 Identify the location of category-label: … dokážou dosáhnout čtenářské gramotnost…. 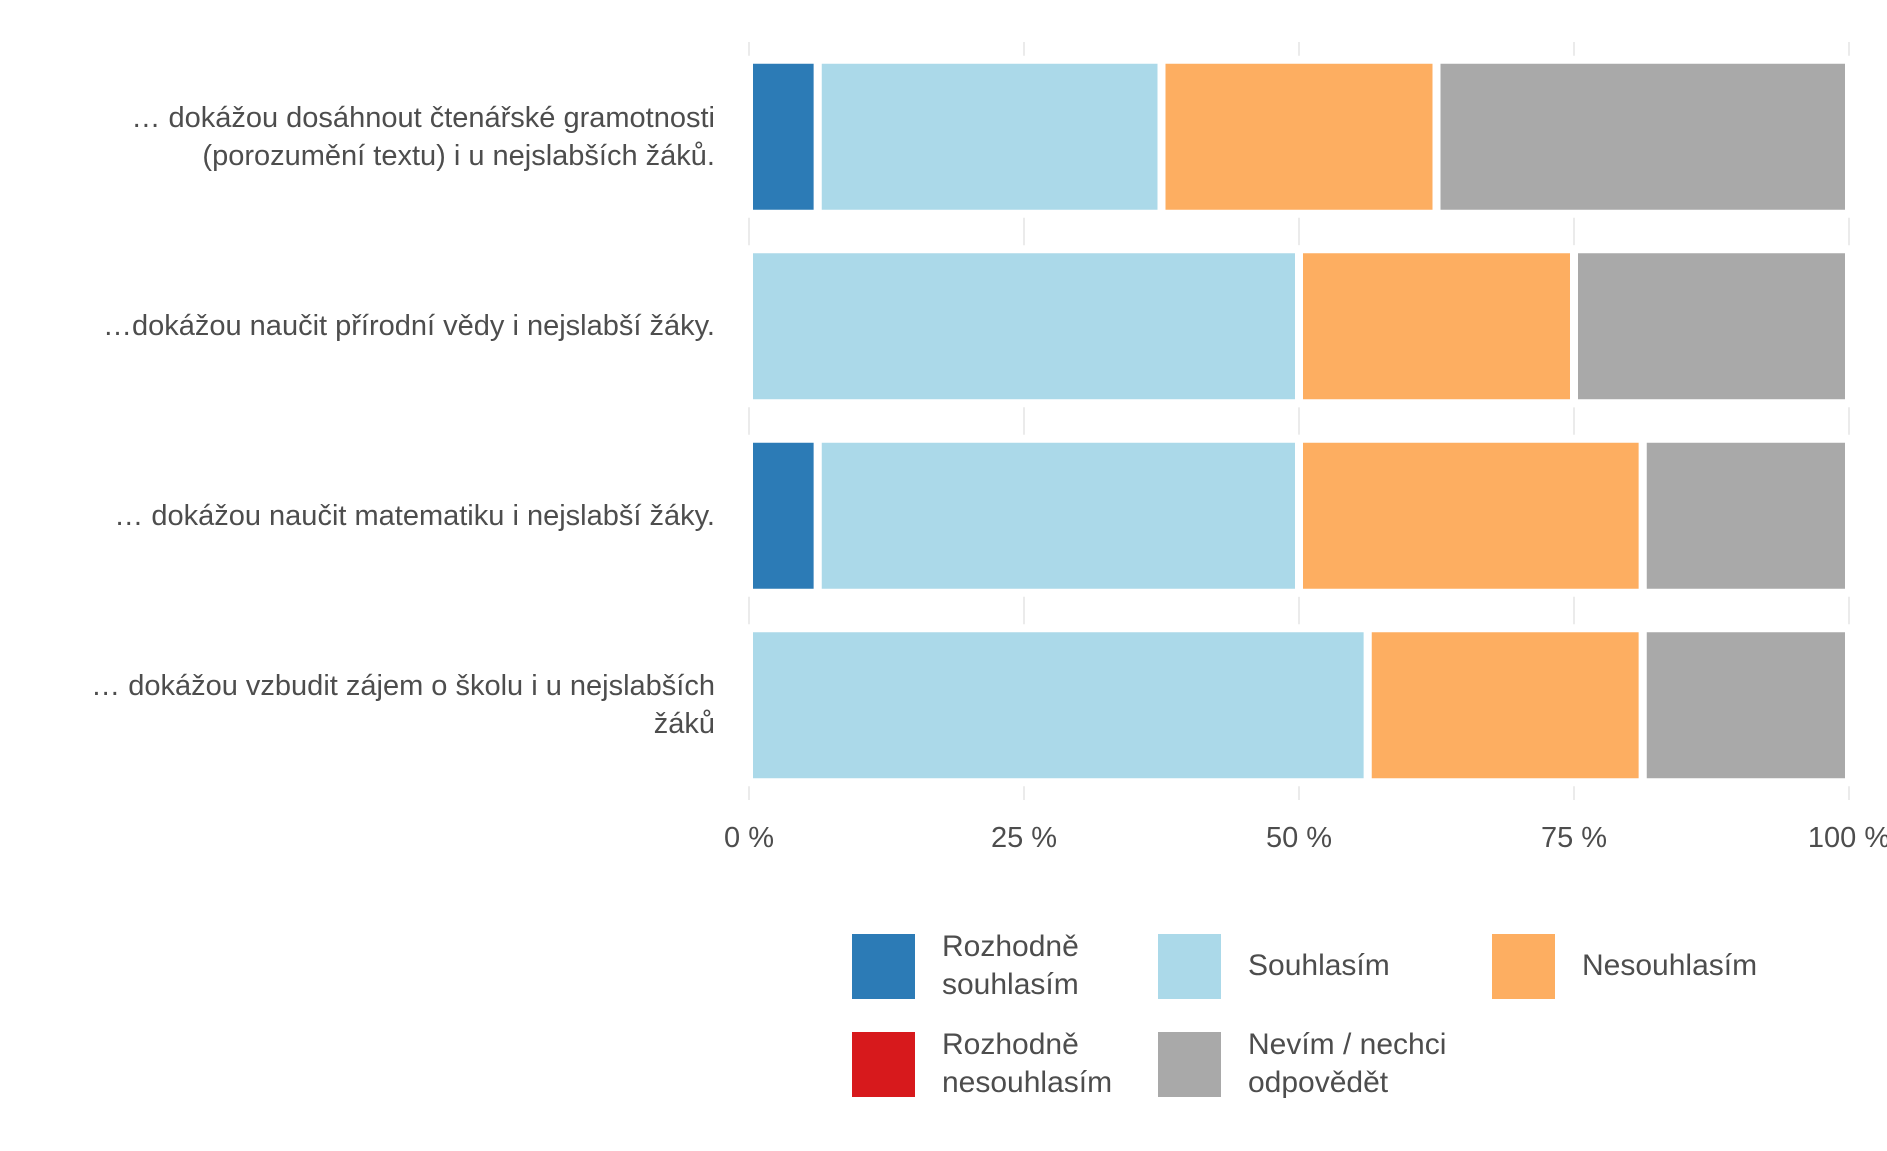
(423, 136).